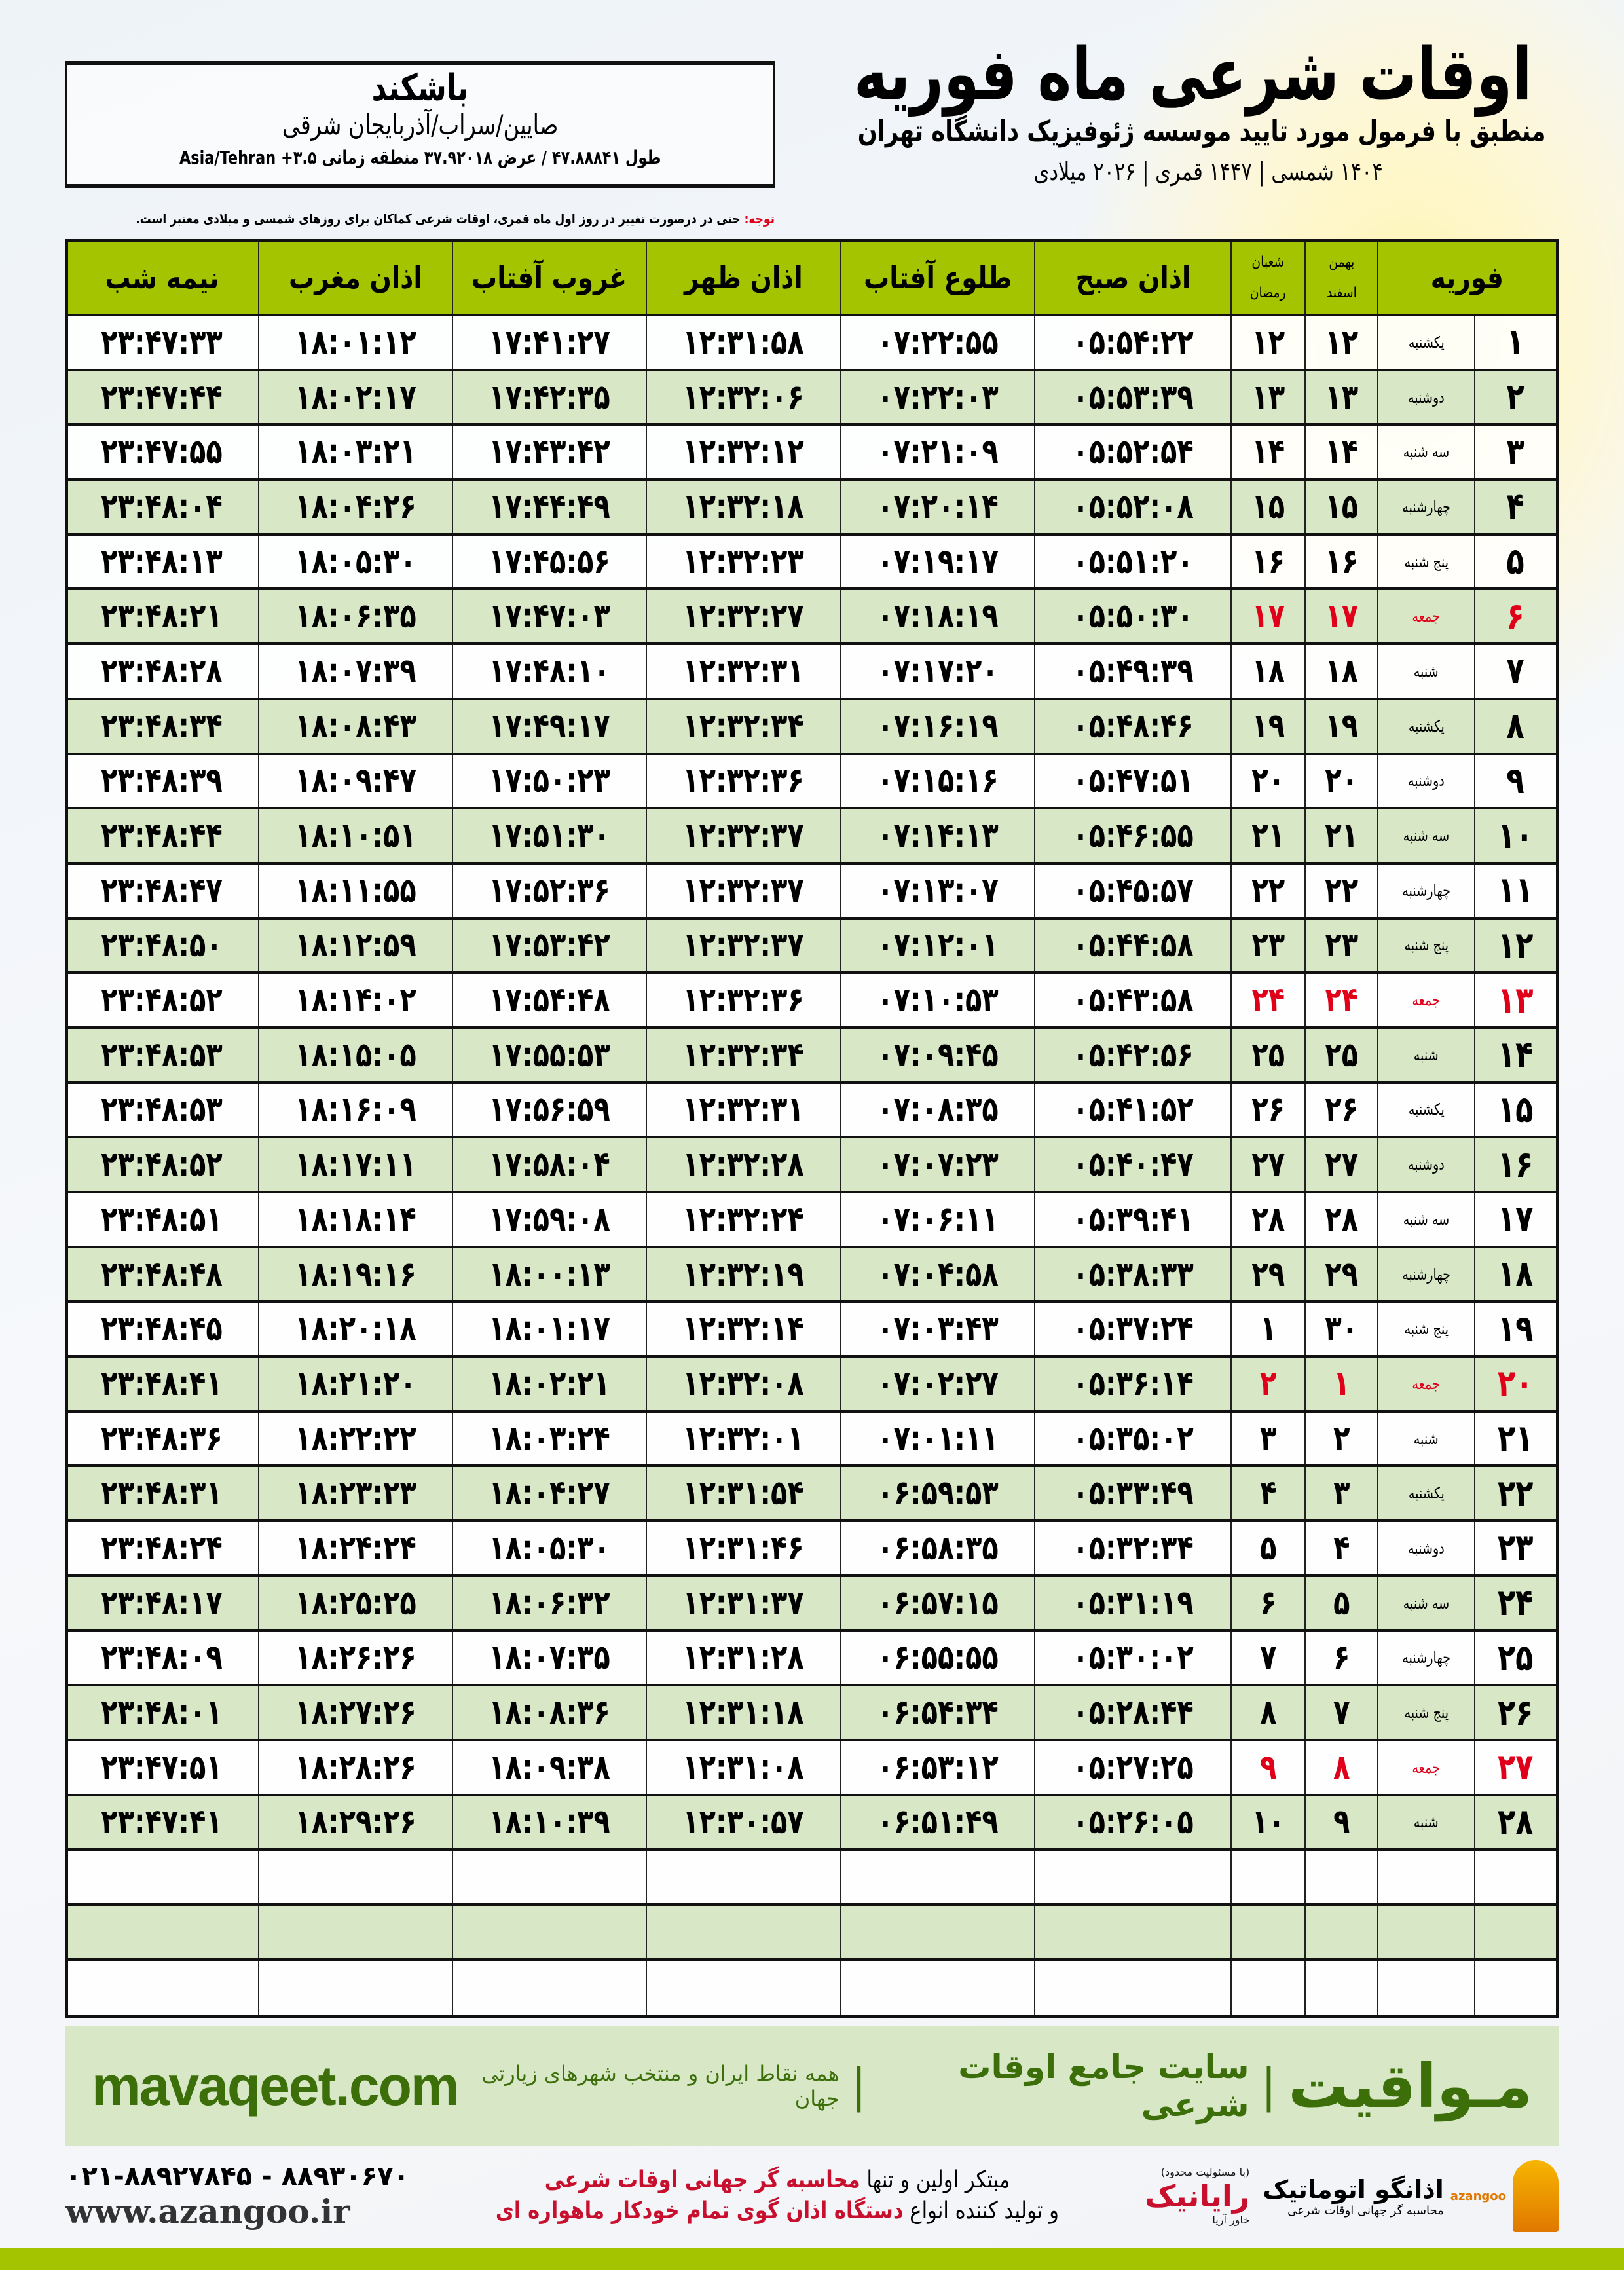 The image size is (1624, 2270). I want to click on cell-qamari: ۲۰, so click(1267, 781).